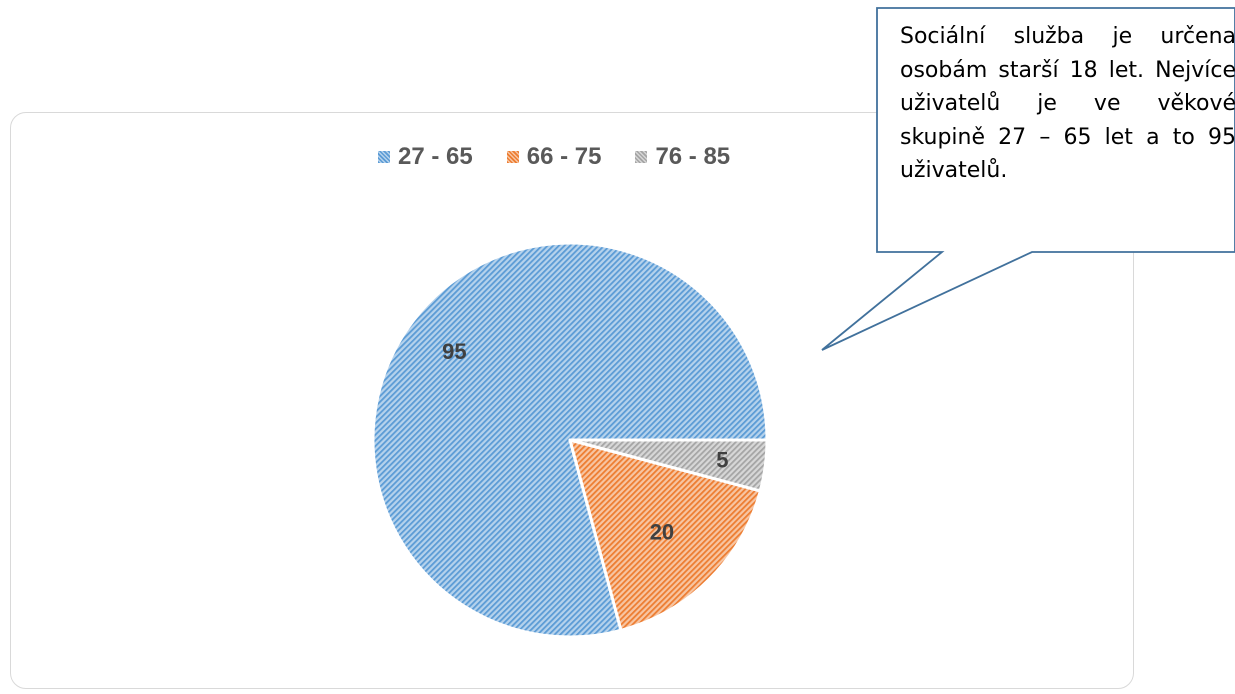  I want to click on legend-label: 66 - 75, so click(564, 156).